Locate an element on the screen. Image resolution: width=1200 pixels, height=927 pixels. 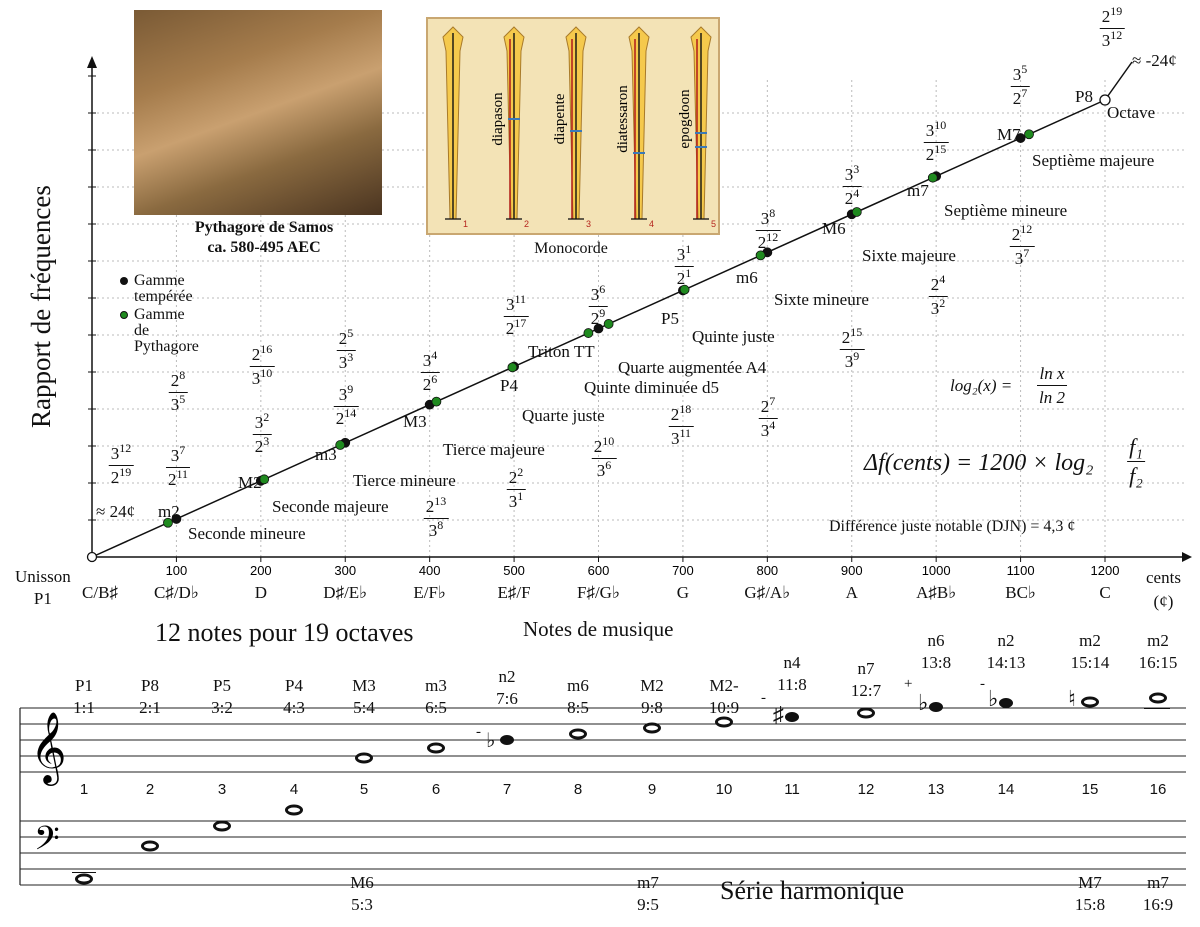
harmonic-interval: P5 3:2 is located at coordinates (222, 697).